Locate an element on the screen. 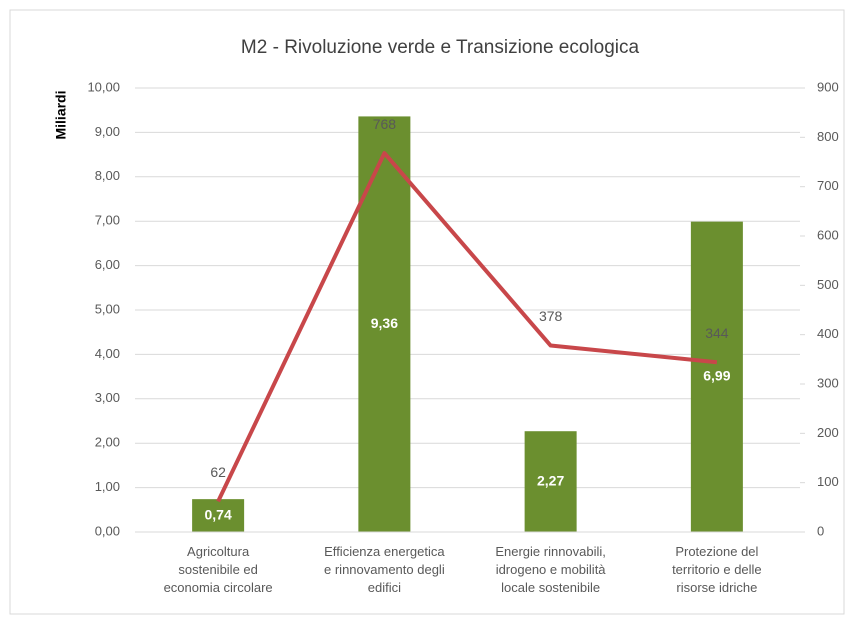 The image size is (854, 625). y2-tick-label: 900 is located at coordinates (828, 86).